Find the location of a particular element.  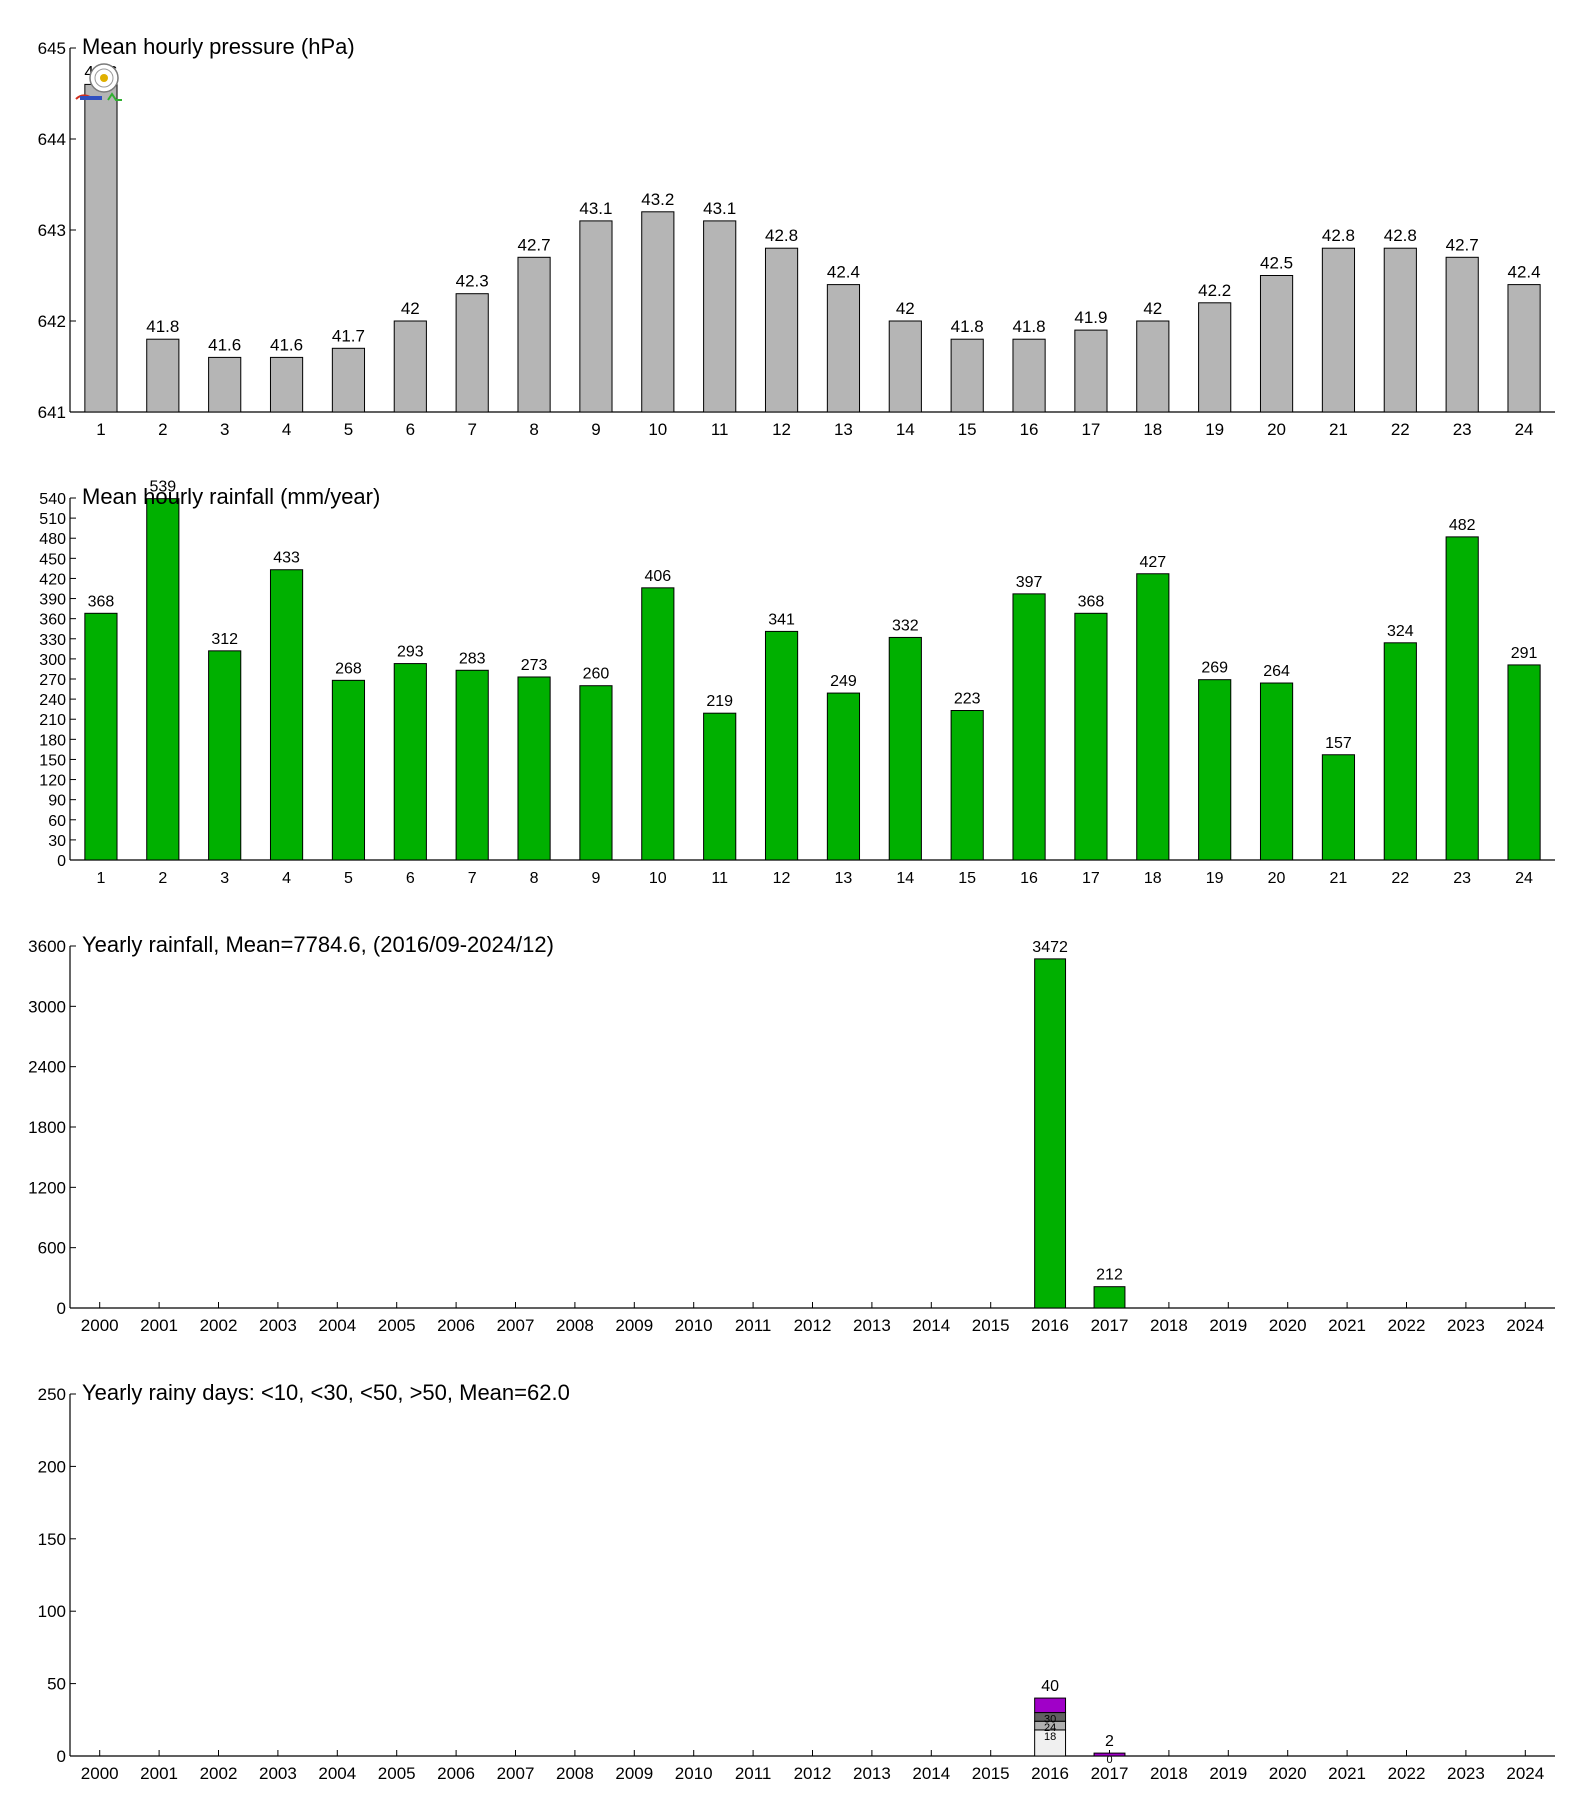

y-tick-label: 60 is located at coordinates (57, 821).